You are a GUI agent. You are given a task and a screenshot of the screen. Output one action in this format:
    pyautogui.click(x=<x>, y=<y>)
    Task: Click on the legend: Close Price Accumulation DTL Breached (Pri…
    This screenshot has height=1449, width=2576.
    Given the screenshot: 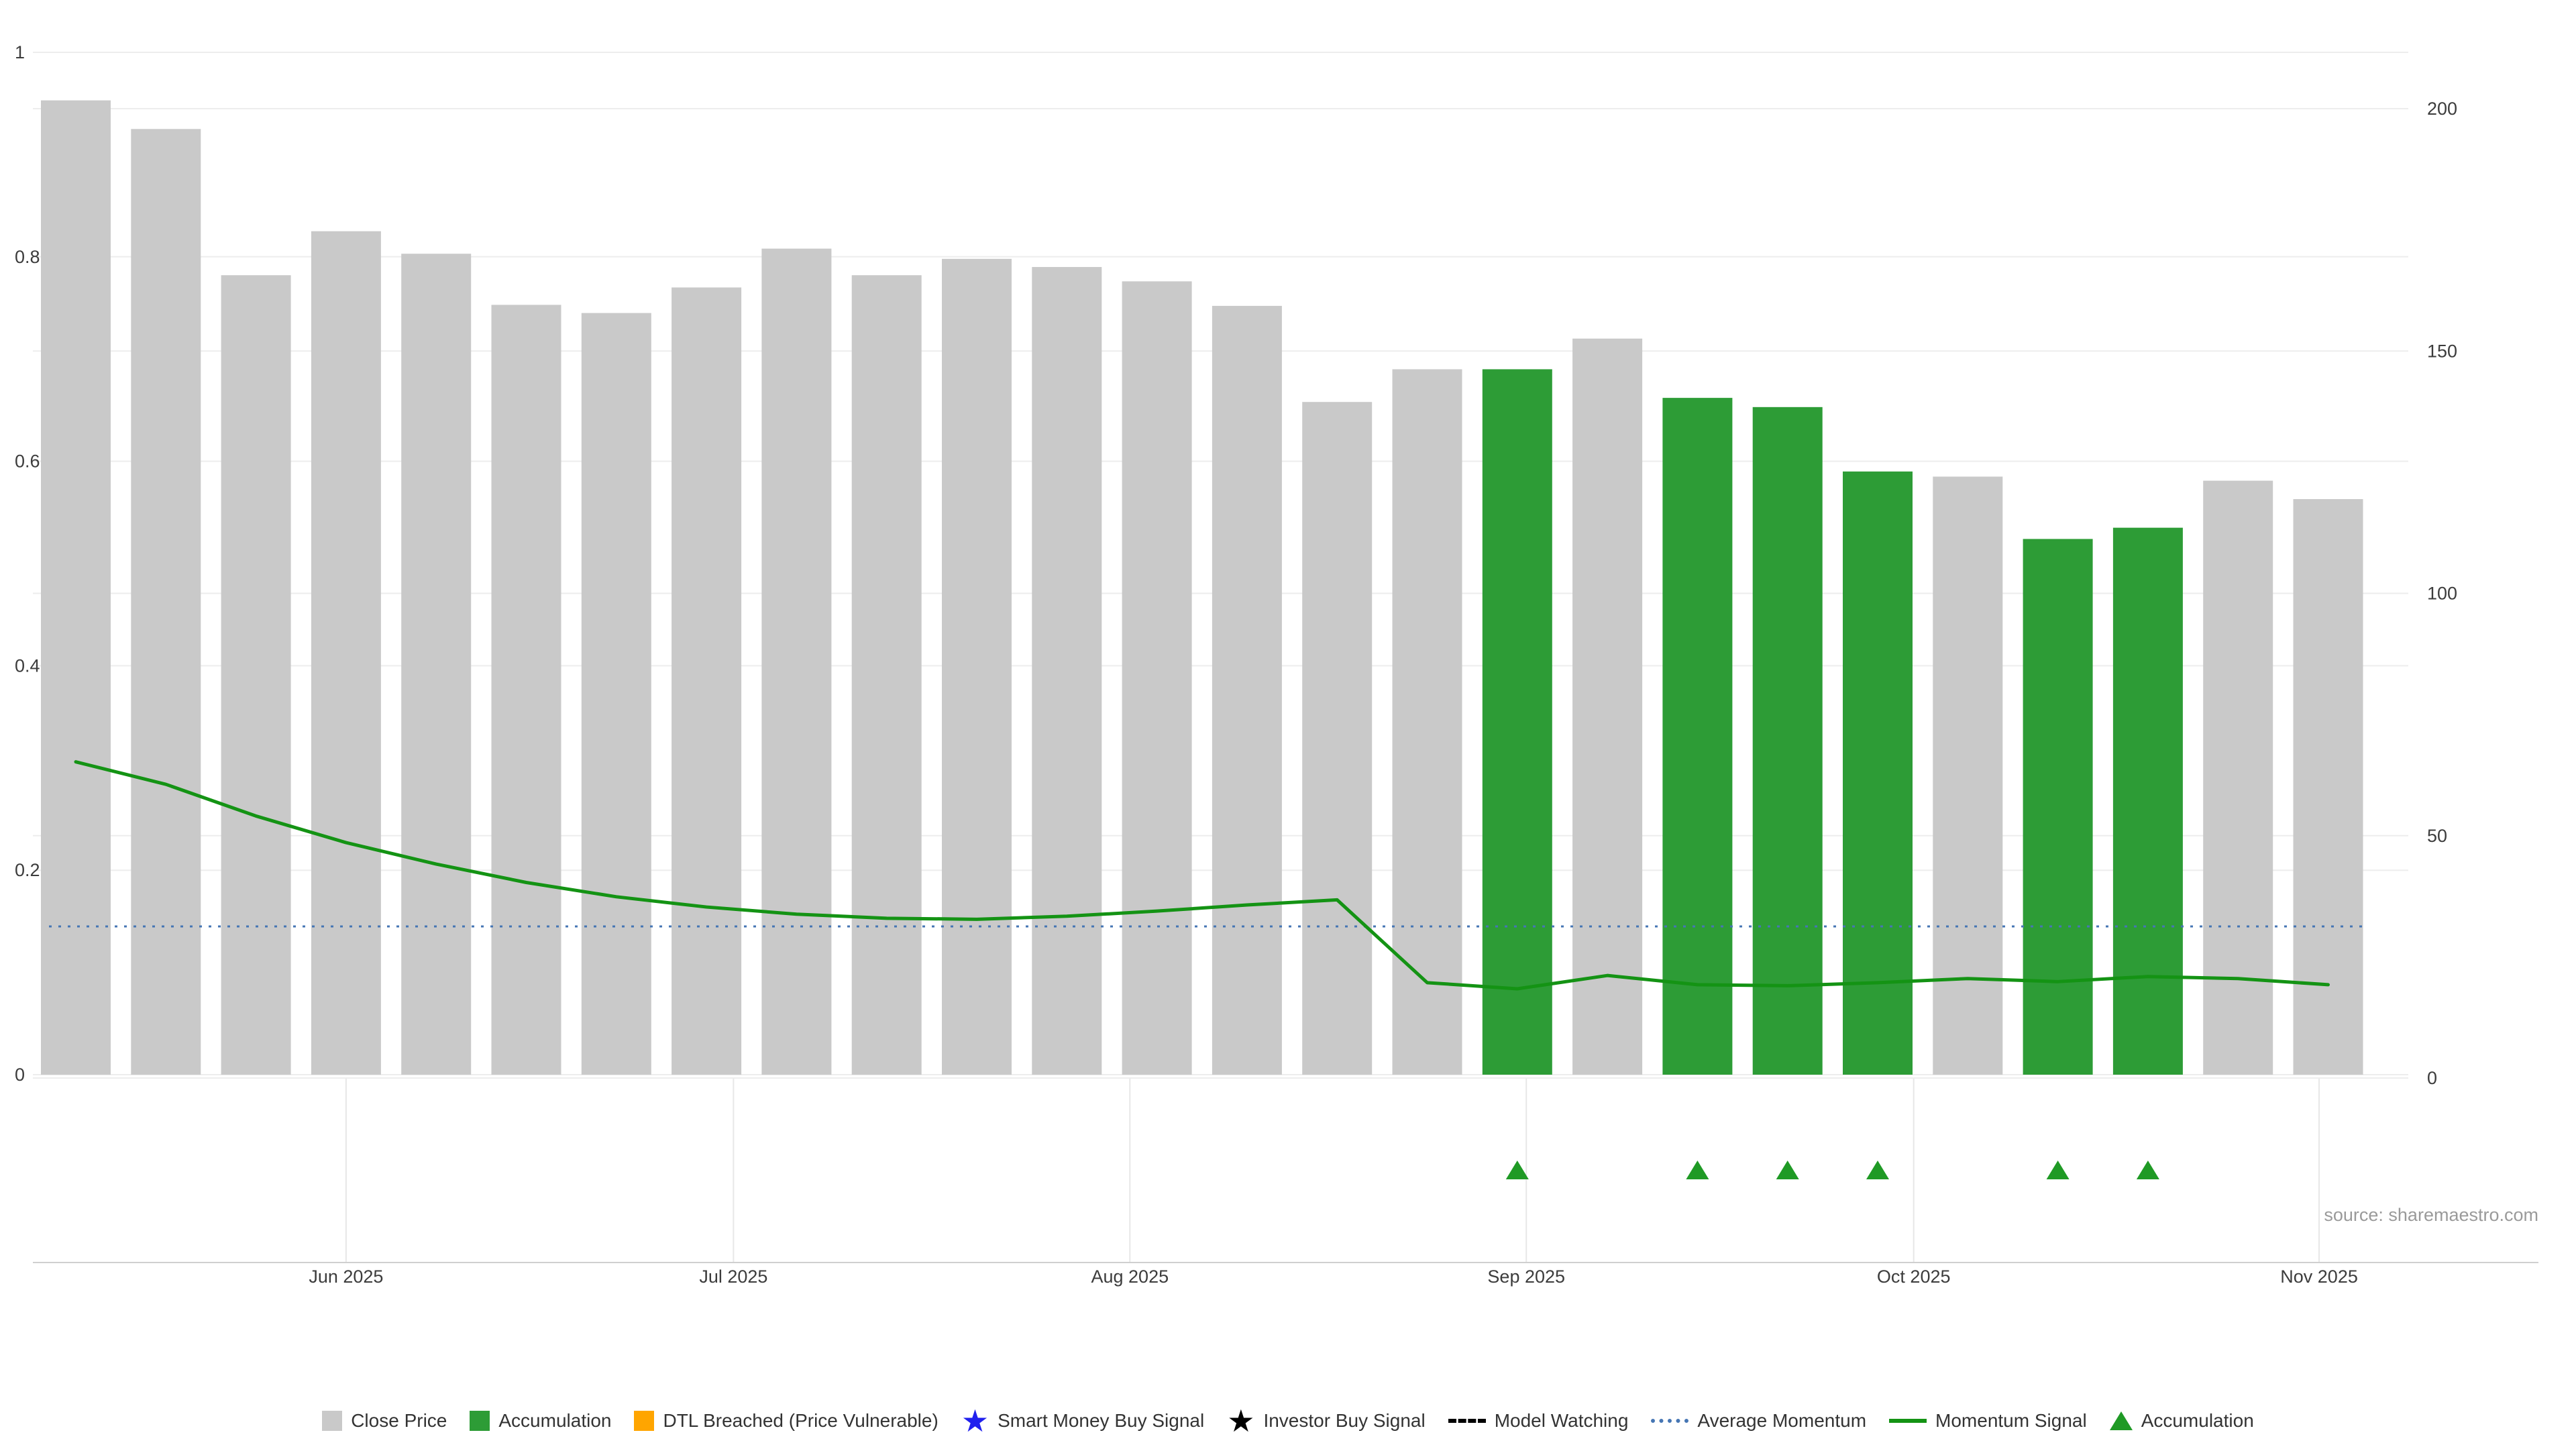 What is the action you would take?
    pyautogui.click(x=1288, y=1420)
    